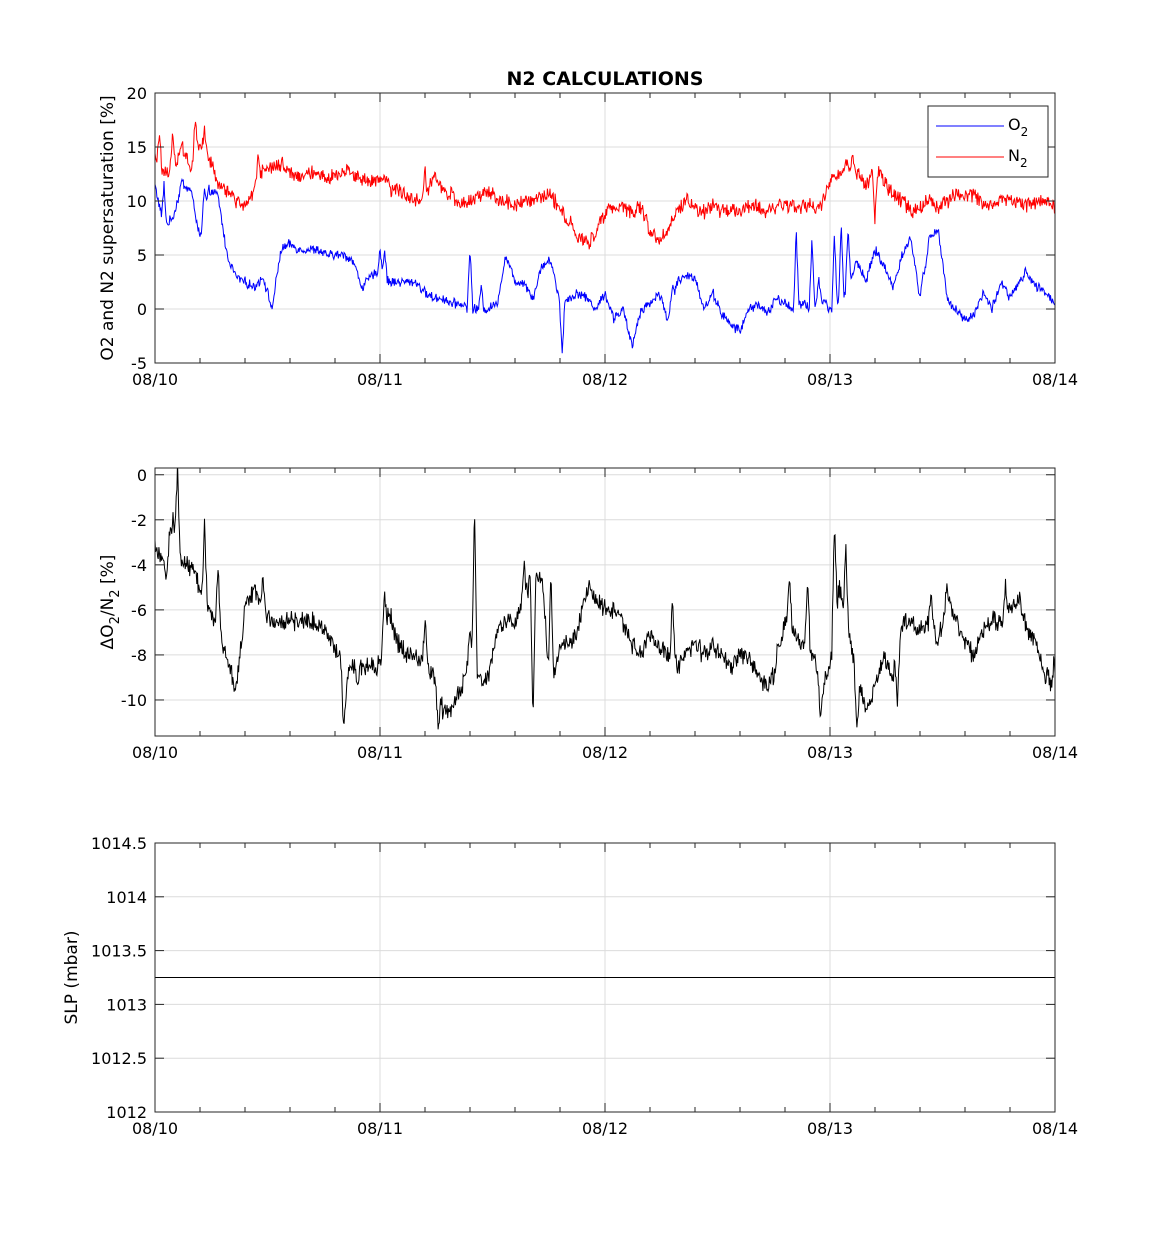 Image resolution: width=1167 pixels, height=1250 pixels. Describe the element at coordinates (119, 843) in the screenshot. I see `y-tick-label: 1014.5` at that location.